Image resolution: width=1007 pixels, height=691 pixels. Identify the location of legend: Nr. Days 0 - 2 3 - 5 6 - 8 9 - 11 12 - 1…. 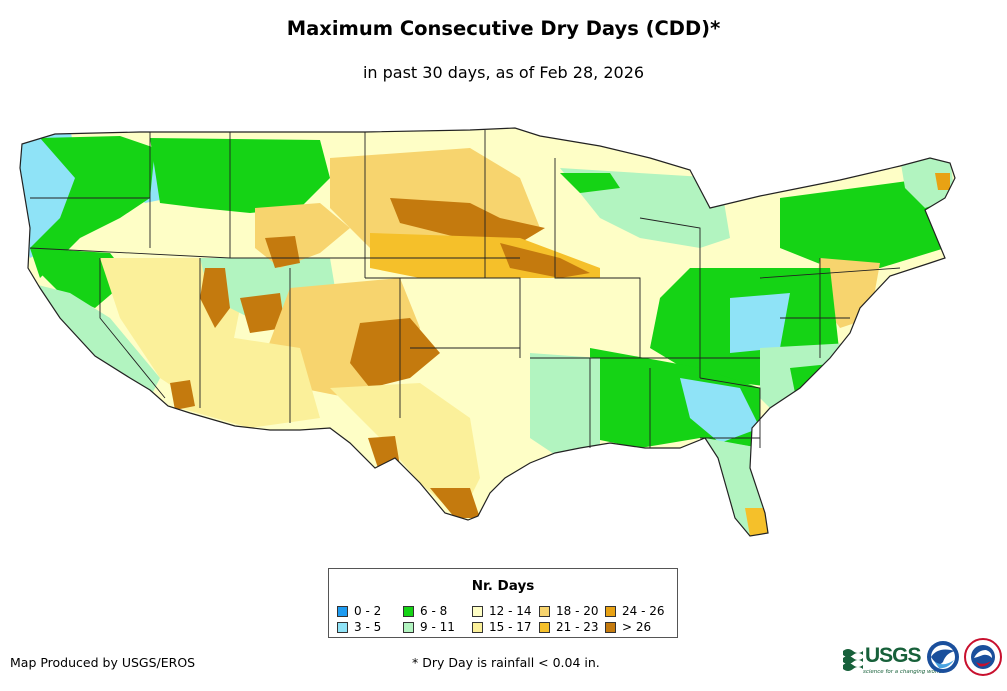
(503, 603).